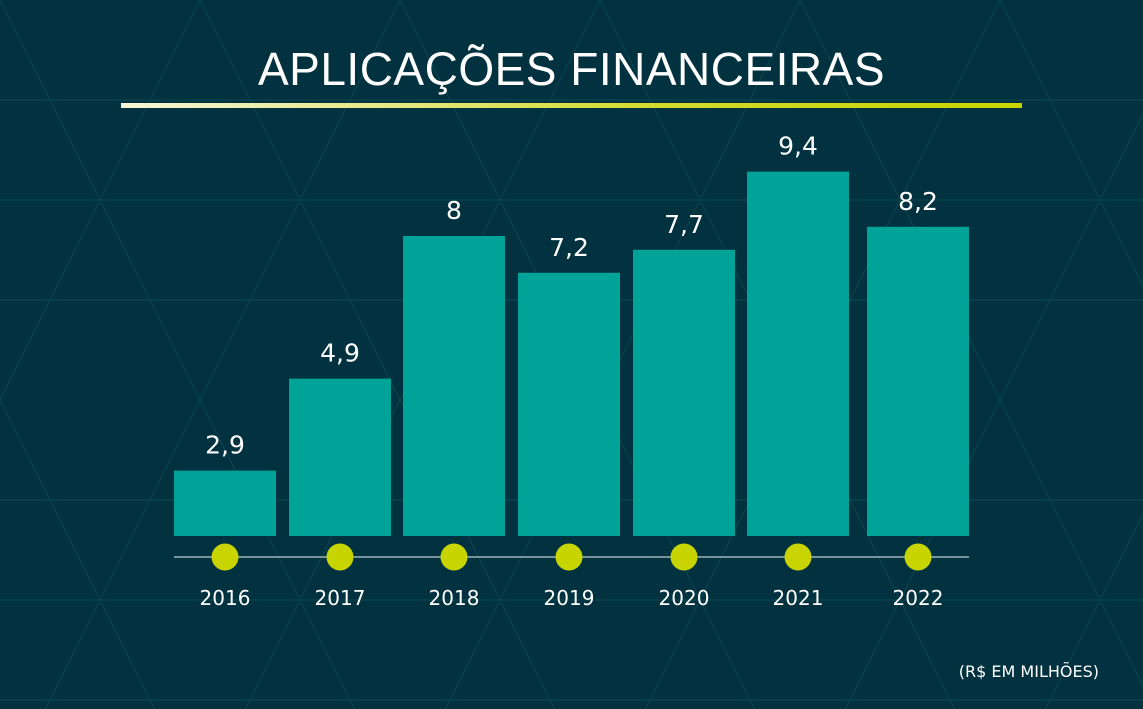 This screenshot has width=1143, height=709. What do you see at coordinates (684, 393) in the screenshot?
I see `bar-2020` at bounding box center [684, 393].